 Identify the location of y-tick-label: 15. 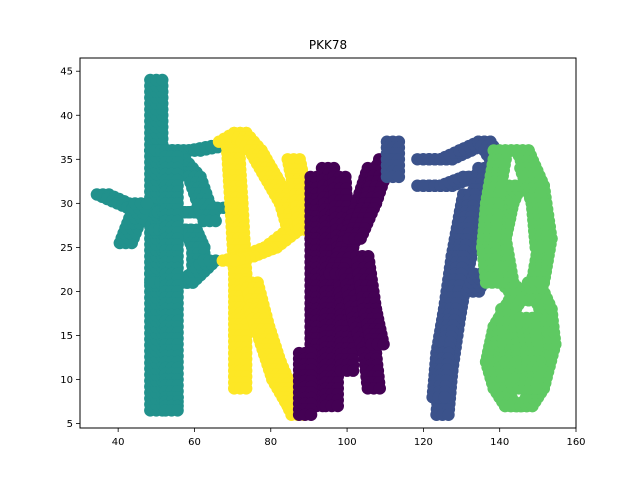
(66, 336).